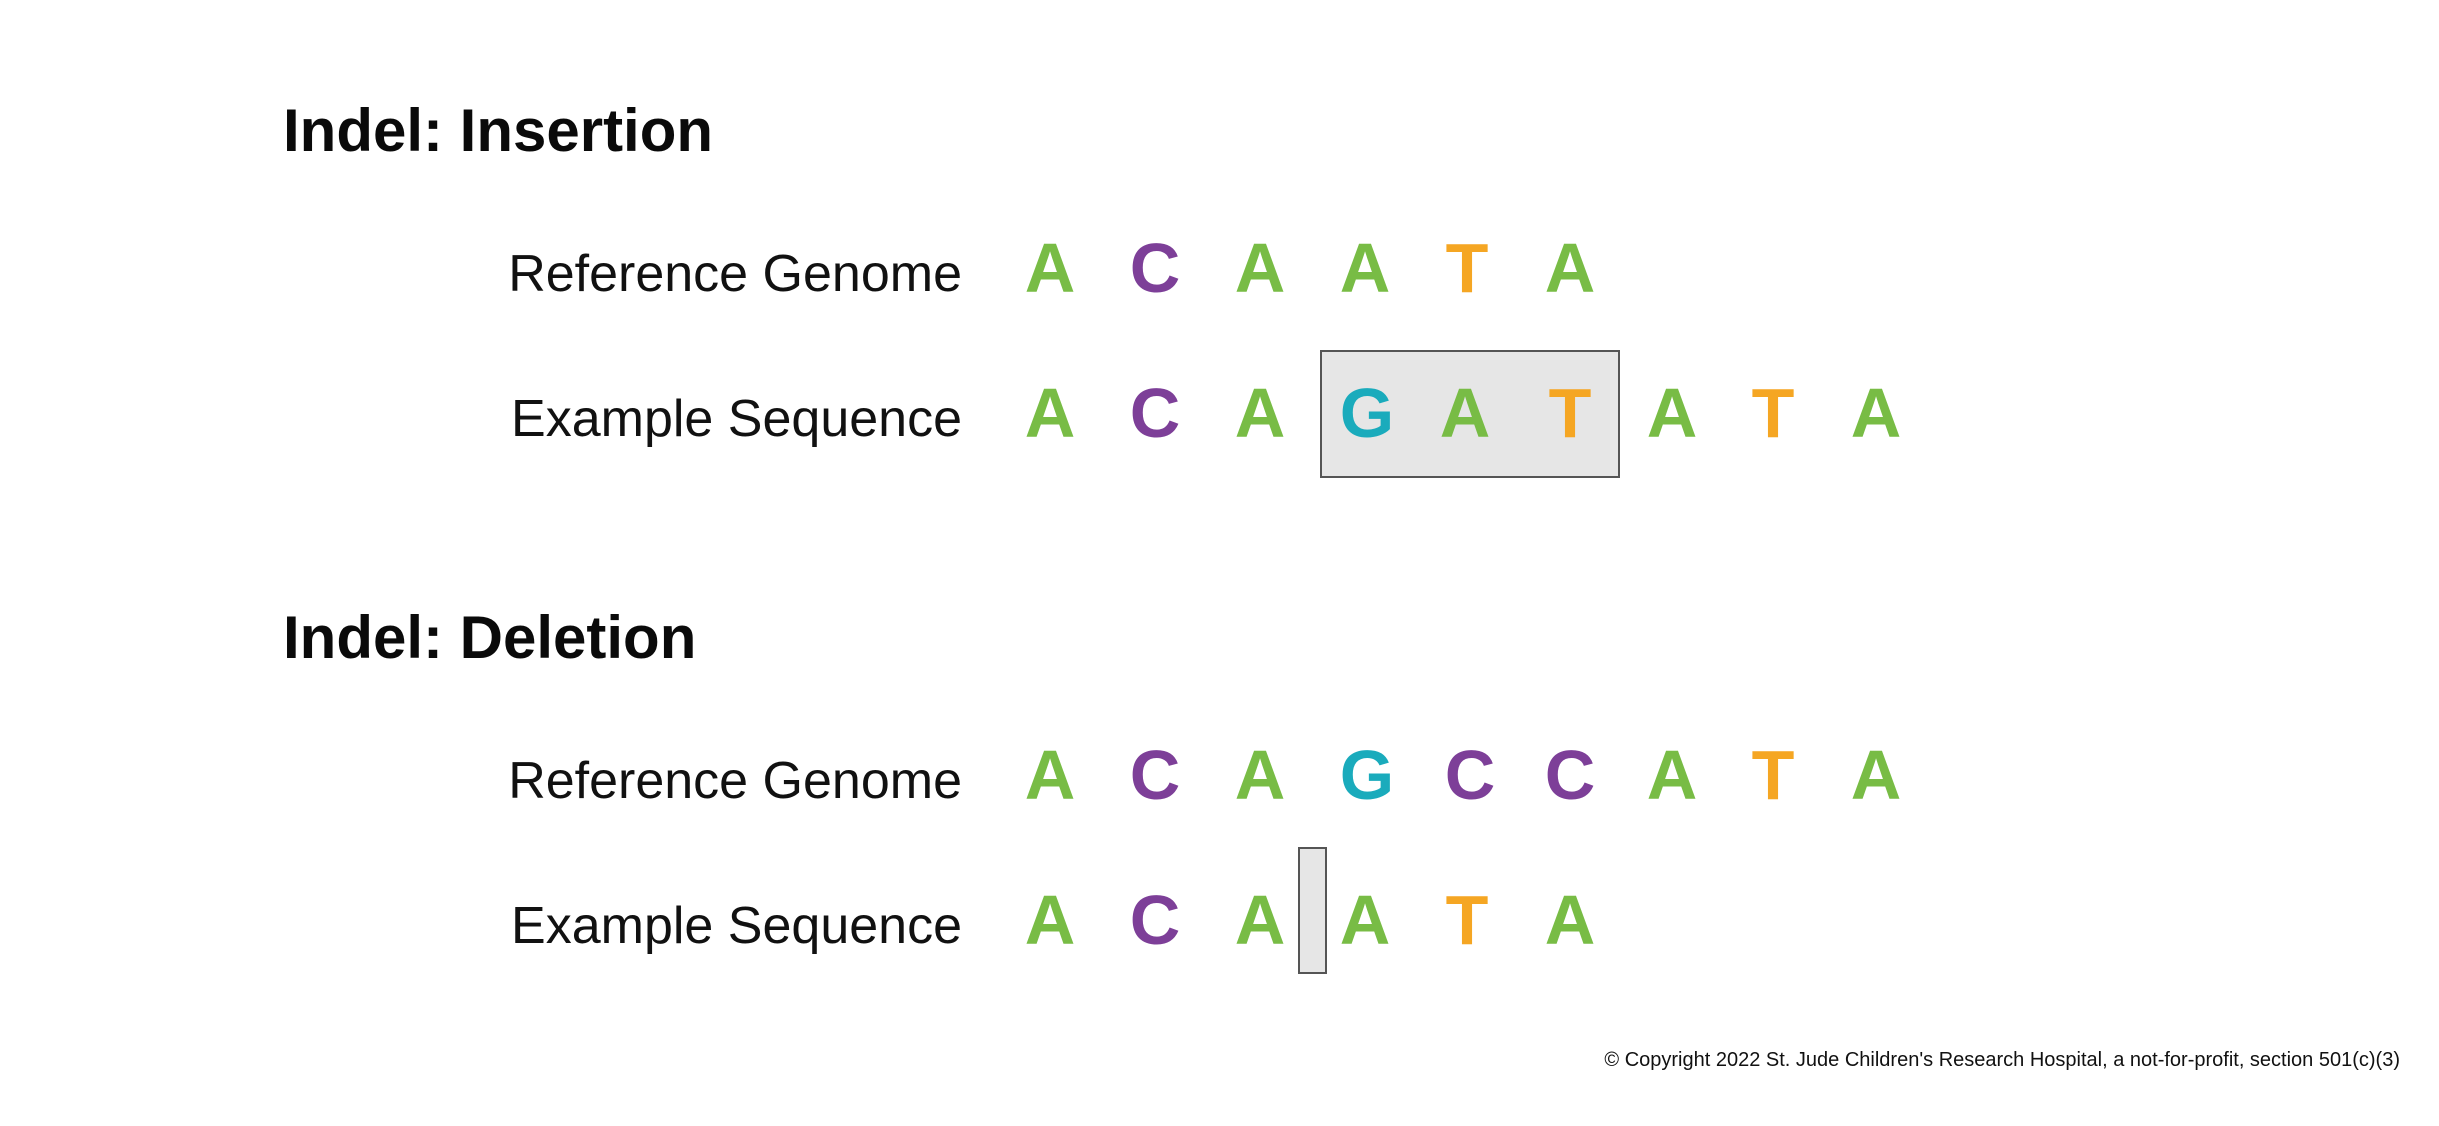 The image size is (2439, 1126). I want to click on insertion-title: Indel: Insertion, so click(498, 130).